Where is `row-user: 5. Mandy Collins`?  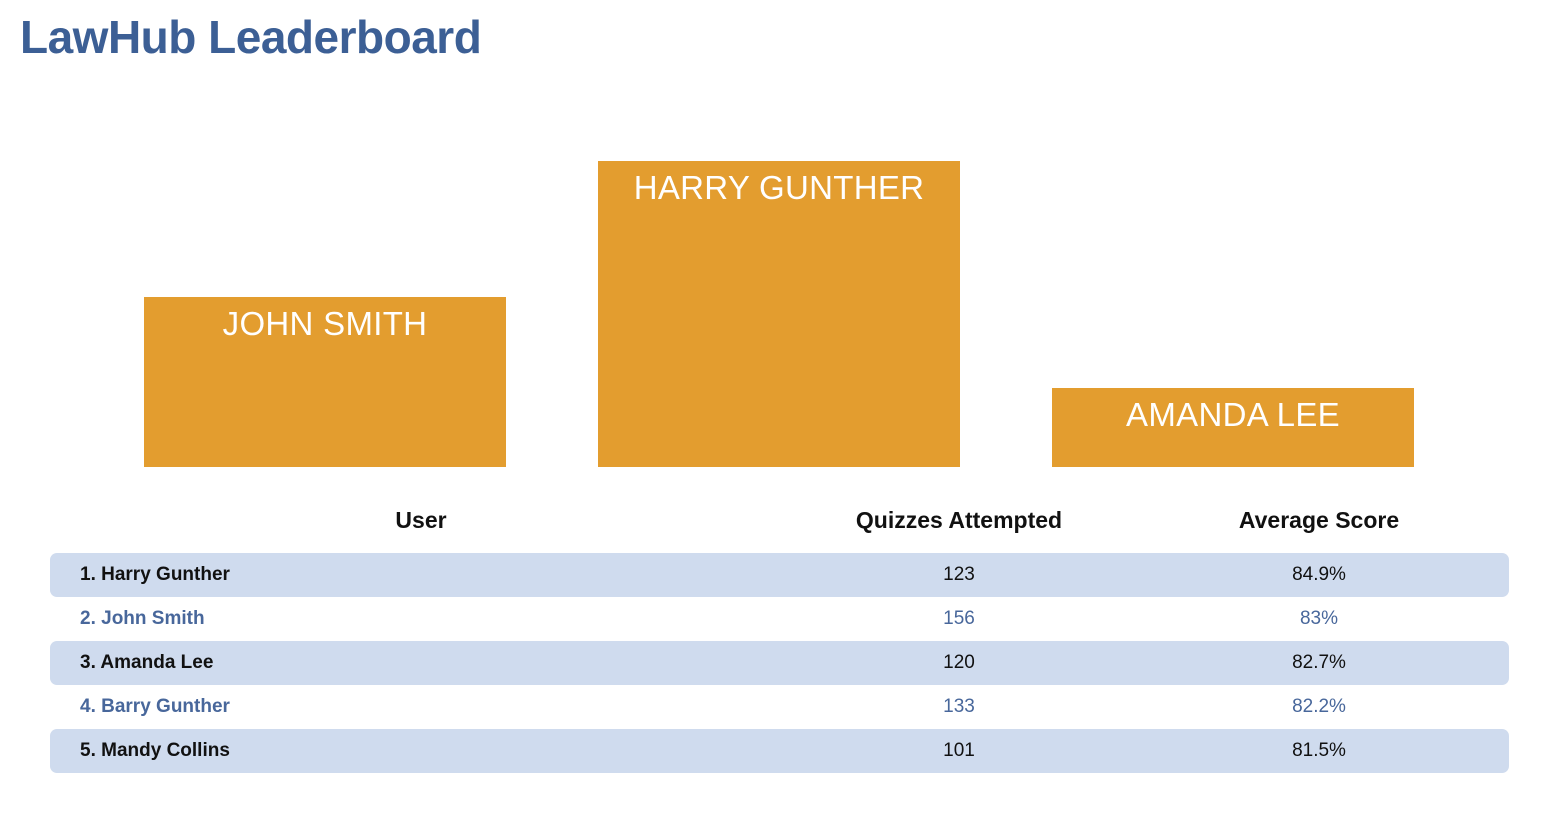 row-user: 5. Mandy Collins is located at coordinates (155, 750).